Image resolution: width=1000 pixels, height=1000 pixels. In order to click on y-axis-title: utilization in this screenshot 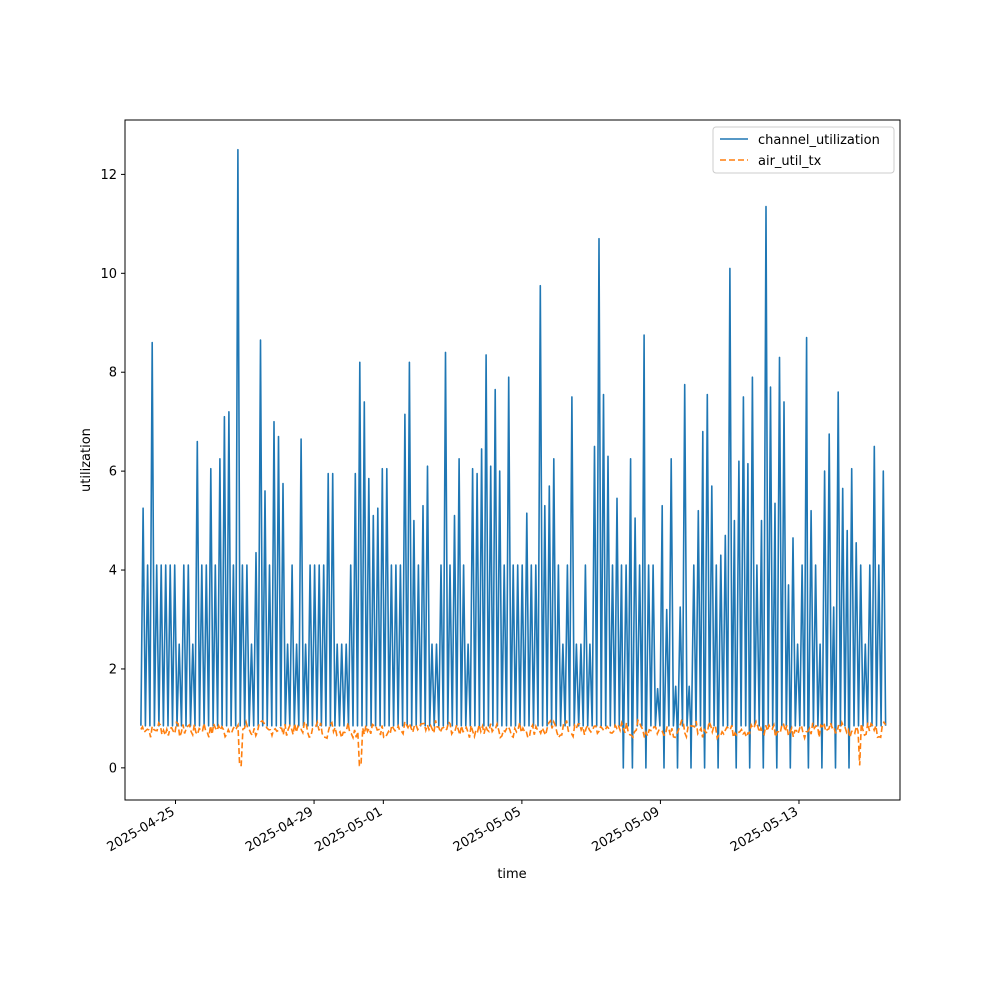, I will do `click(86, 460)`.